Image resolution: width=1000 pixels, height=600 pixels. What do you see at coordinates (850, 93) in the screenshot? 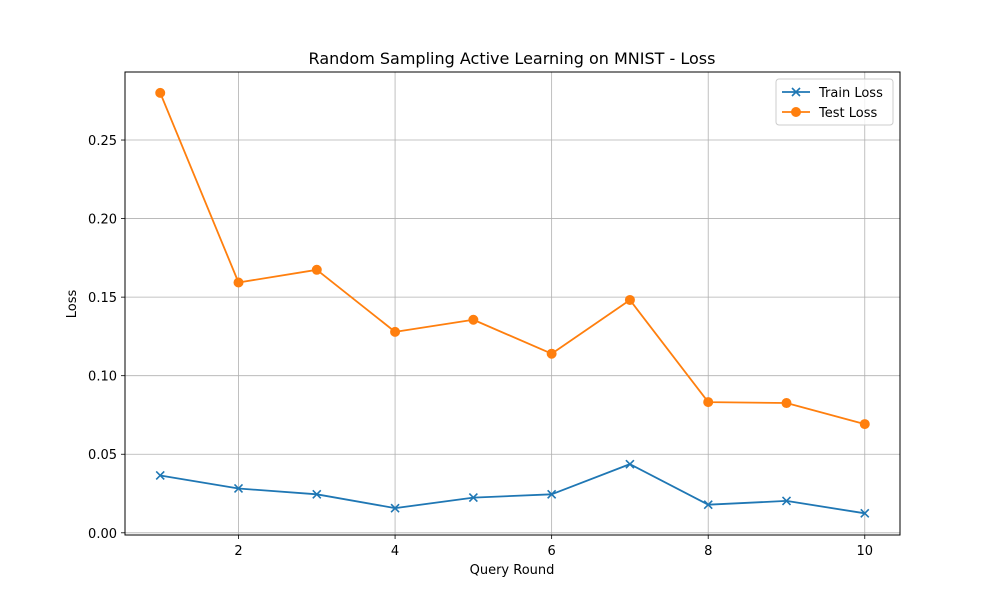
I see `legend-label: Train Loss` at bounding box center [850, 93].